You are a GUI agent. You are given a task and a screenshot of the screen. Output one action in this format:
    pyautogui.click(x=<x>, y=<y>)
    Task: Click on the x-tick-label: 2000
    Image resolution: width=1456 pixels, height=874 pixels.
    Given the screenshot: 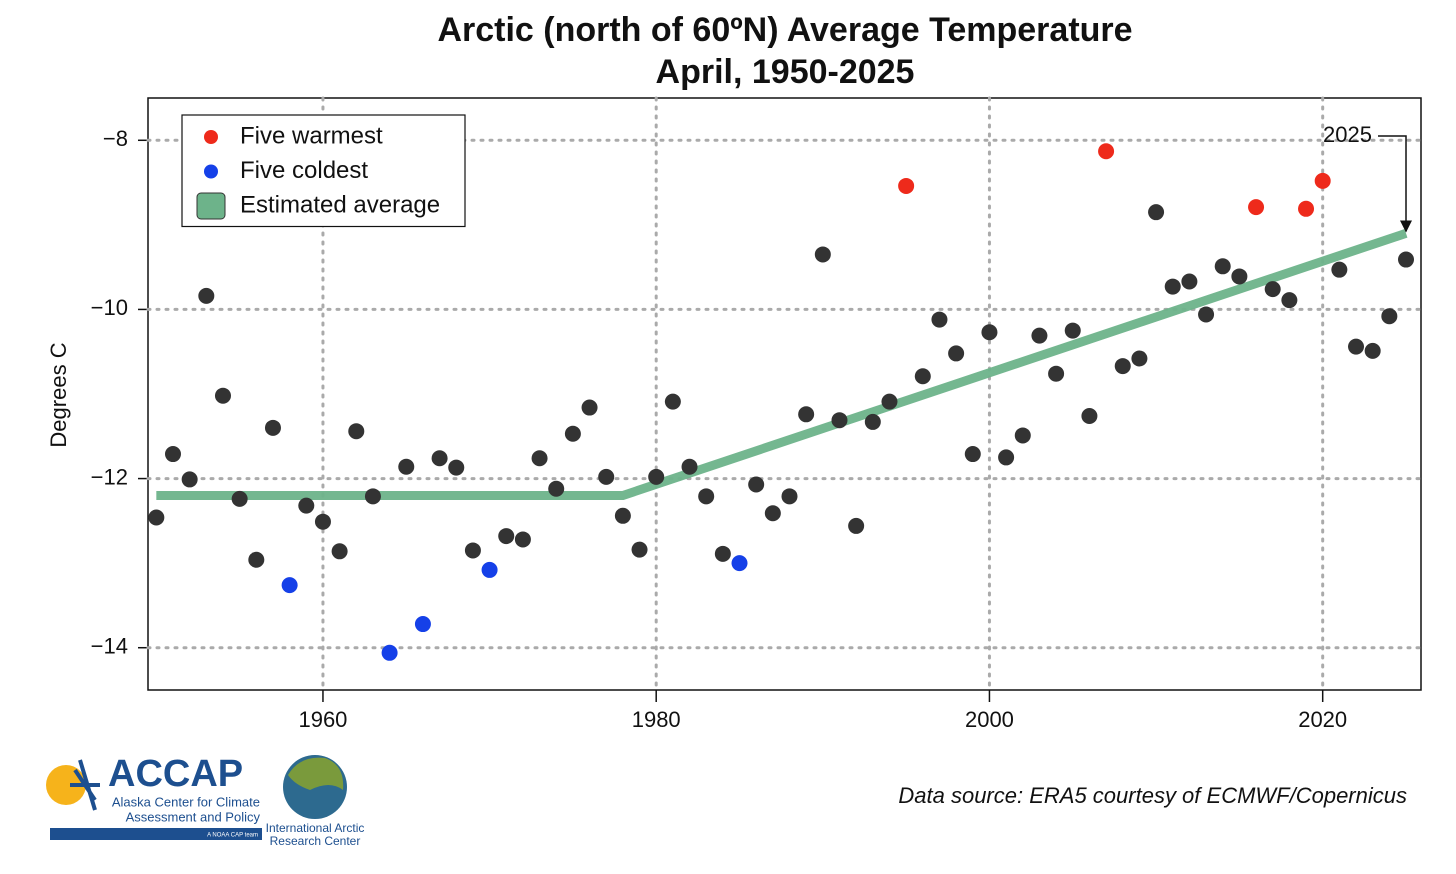 What is the action you would take?
    pyautogui.click(x=989, y=719)
    